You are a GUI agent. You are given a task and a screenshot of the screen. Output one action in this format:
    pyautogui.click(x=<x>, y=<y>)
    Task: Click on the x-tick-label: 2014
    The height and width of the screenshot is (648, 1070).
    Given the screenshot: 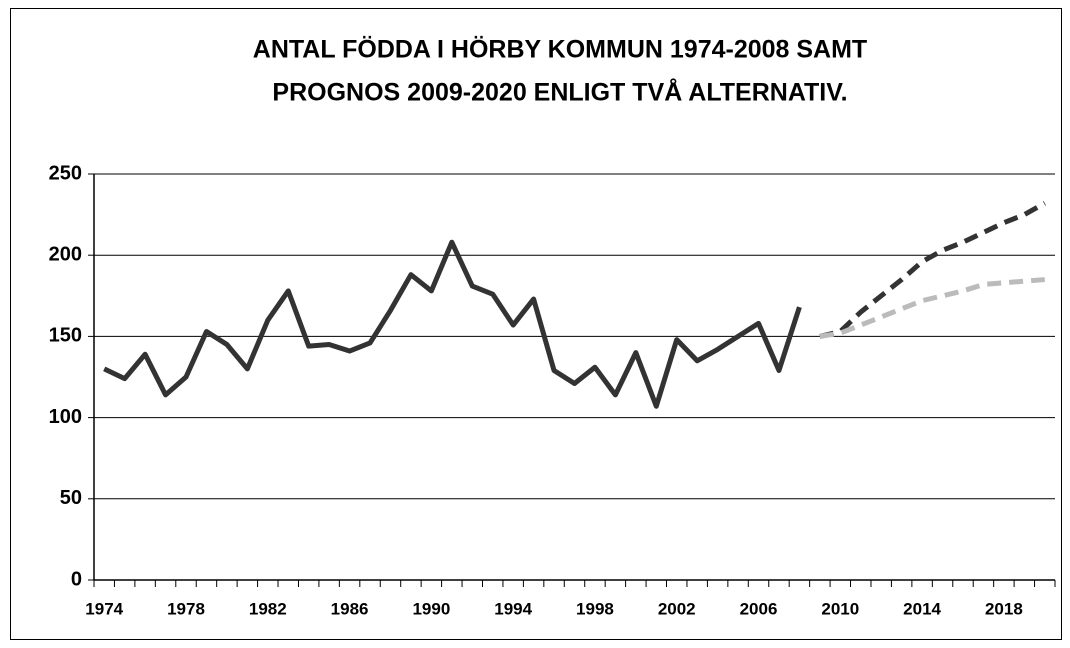 What is the action you would take?
    pyautogui.click(x=922, y=608)
    